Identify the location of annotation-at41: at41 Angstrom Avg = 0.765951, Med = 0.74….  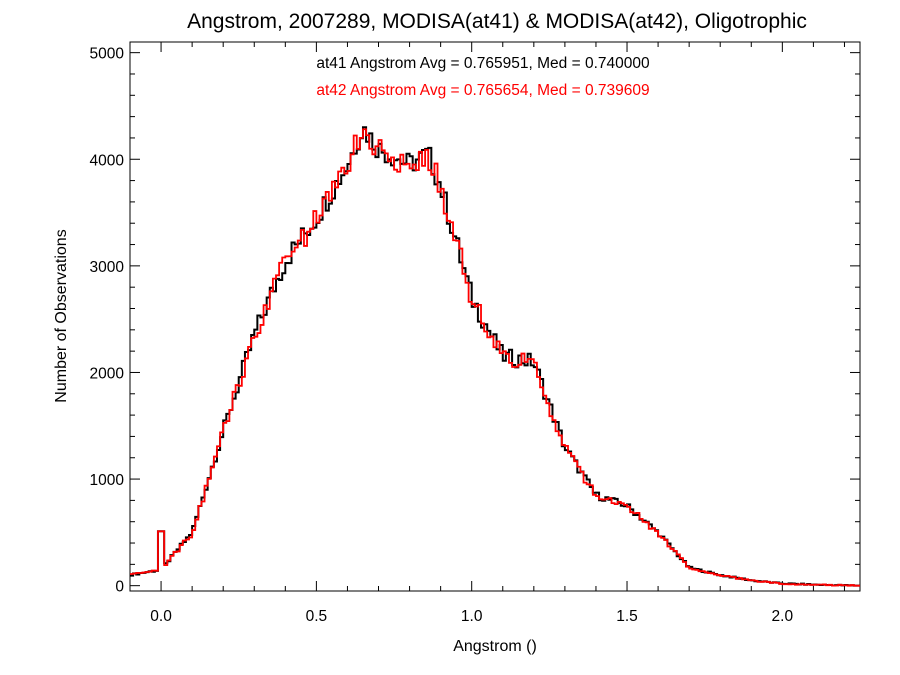
(483, 63).